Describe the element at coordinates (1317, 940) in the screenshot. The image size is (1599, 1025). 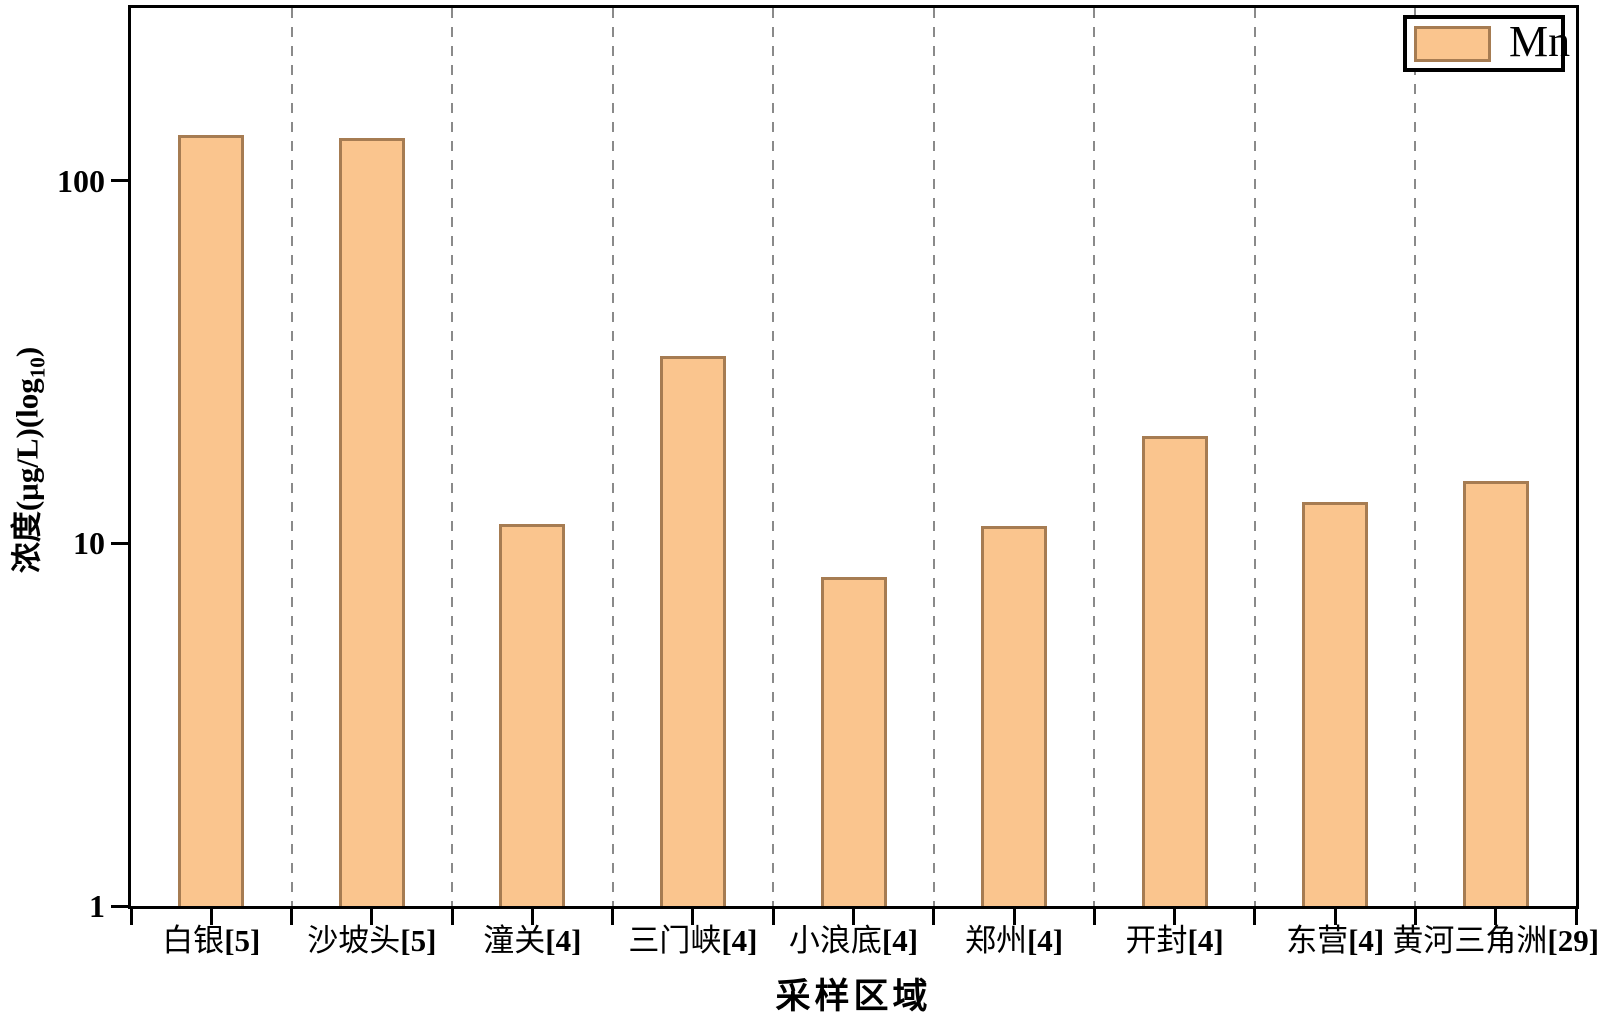
I see `category-city: 东营` at that location.